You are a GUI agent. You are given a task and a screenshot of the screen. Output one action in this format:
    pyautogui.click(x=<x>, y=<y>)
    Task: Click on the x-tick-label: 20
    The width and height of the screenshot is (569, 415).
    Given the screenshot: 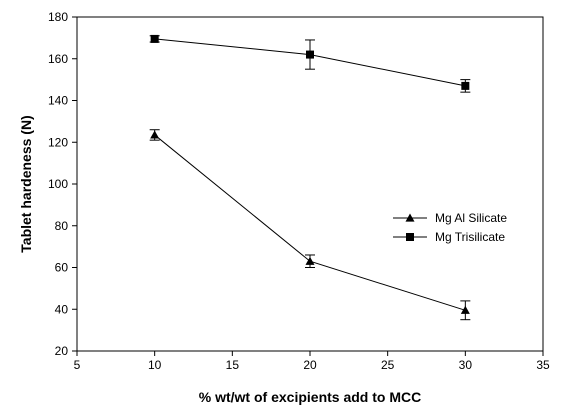 What is the action you would take?
    pyautogui.click(x=310, y=365)
    